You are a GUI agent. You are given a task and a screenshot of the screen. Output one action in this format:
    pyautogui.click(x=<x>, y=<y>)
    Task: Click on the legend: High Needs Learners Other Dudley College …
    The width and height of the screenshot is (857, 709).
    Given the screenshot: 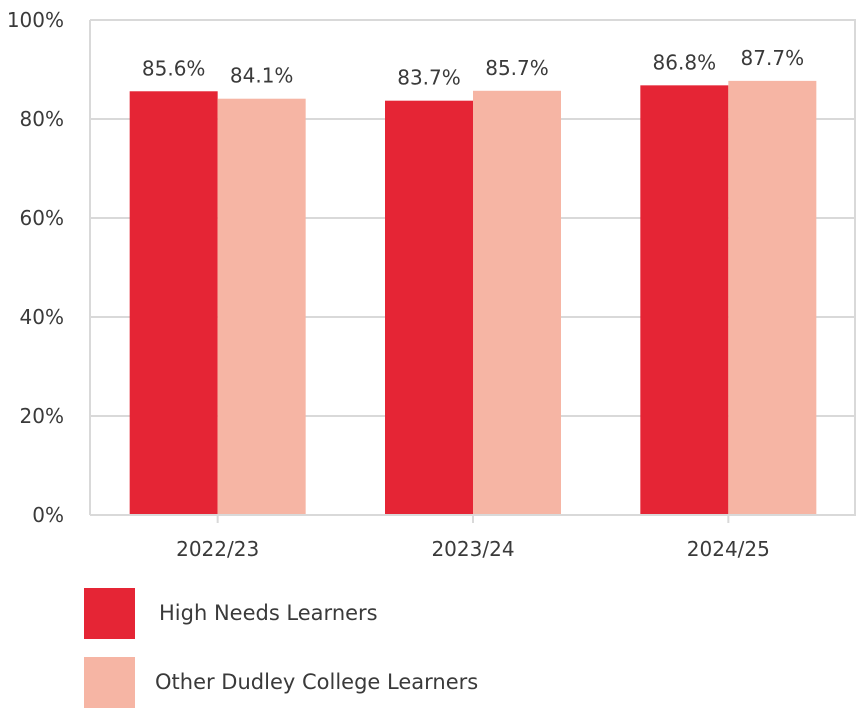 What is the action you would take?
    pyautogui.click(x=281, y=648)
    